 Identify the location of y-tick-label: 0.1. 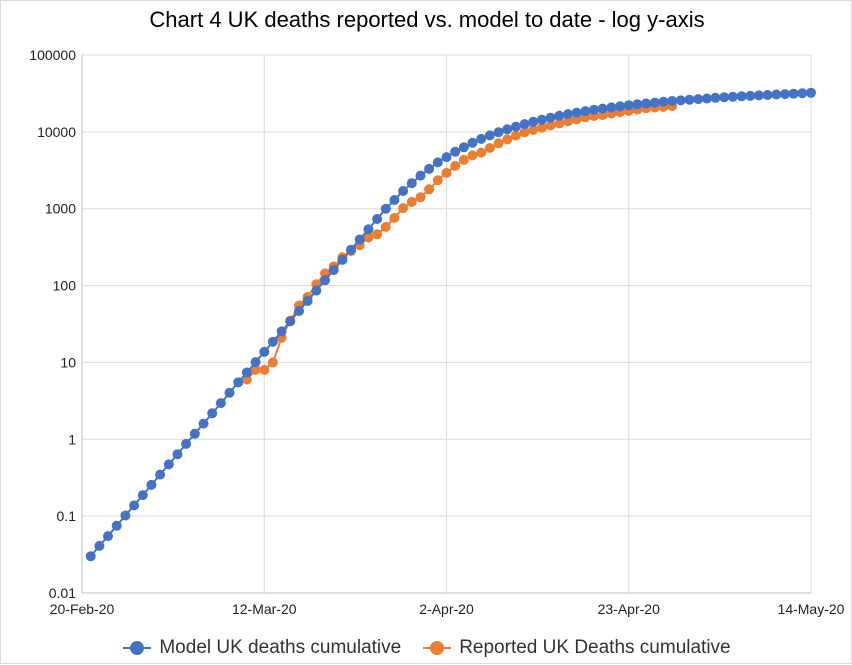
(67, 516).